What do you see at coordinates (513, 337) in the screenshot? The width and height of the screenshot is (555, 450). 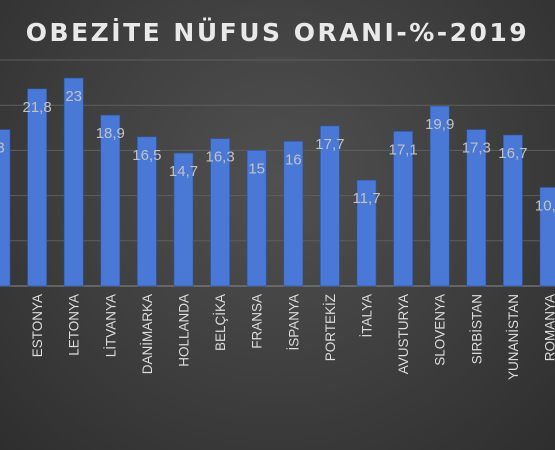 I see `category-label: YUNANİSTAN` at bounding box center [513, 337].